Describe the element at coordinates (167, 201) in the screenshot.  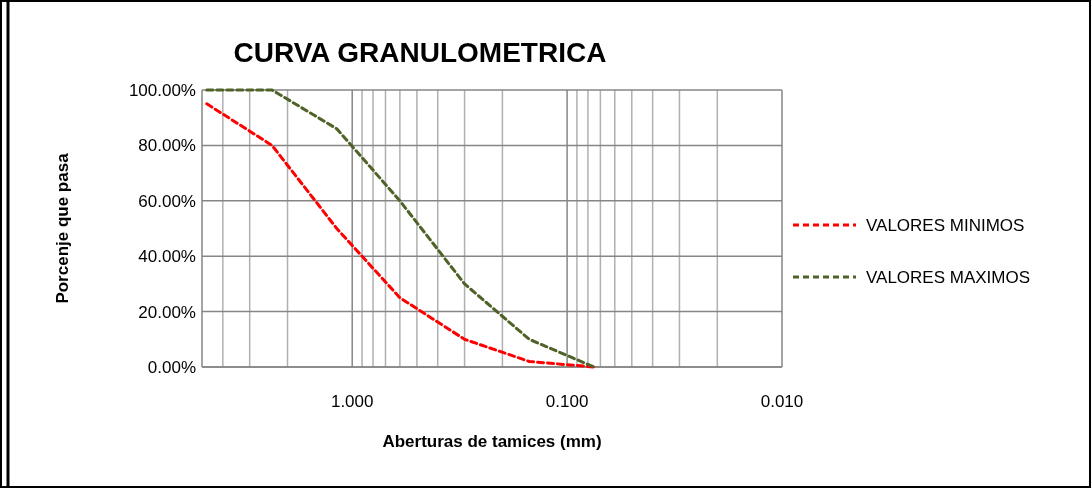
I see `y-tick-label: 60.00%` at that location.